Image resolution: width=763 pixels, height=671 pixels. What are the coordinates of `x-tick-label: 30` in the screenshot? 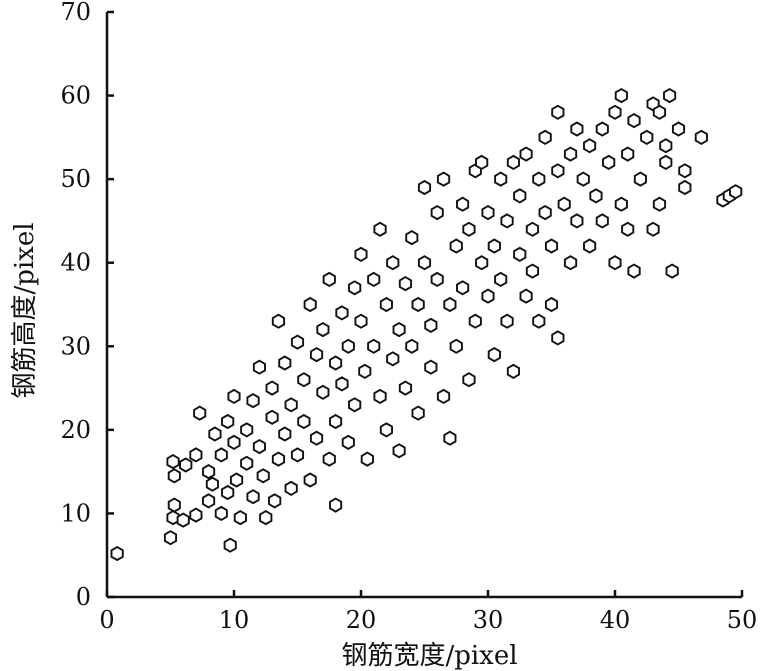 It's located at (488, 620).